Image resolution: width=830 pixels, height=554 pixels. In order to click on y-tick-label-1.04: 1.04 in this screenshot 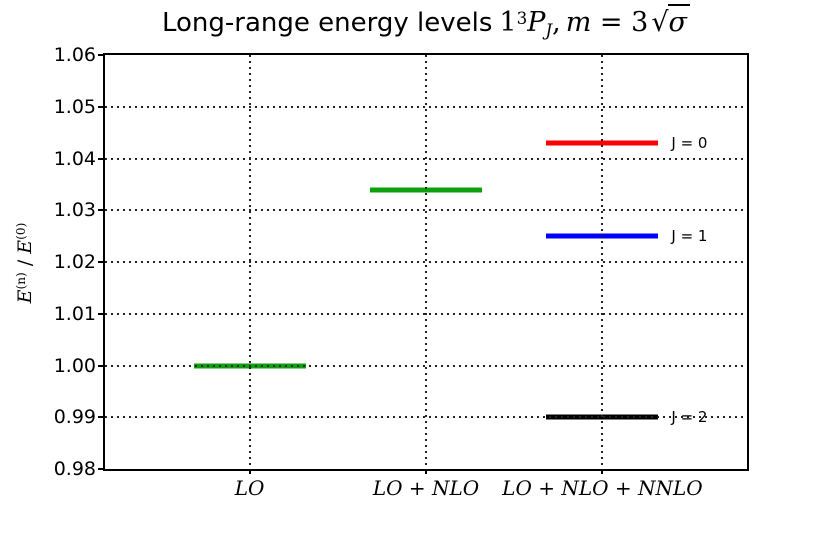, I will do `click(74, 158)`.